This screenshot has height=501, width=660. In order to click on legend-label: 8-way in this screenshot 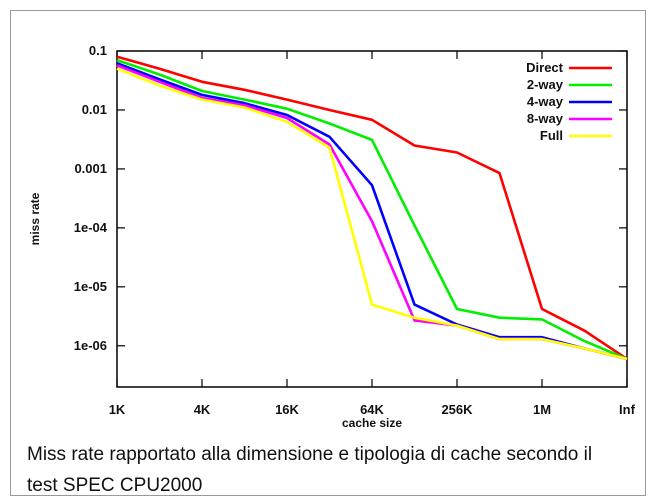, I will do `click(545, 118)`.